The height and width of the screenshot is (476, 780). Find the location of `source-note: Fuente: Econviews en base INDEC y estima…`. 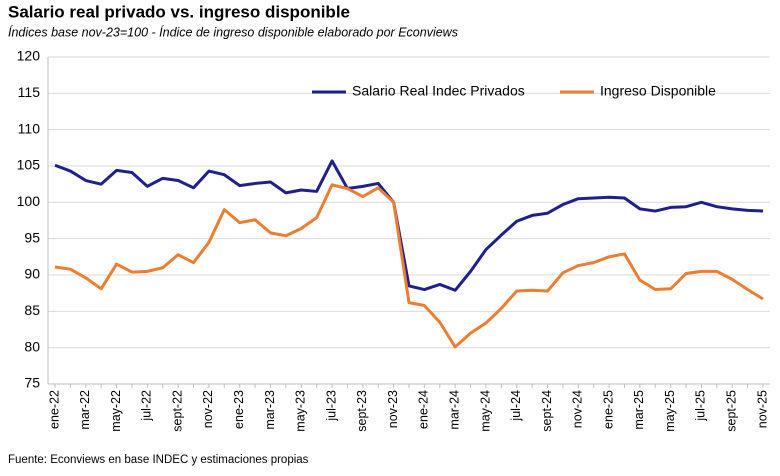

source-note: Fuente: Econviews en base INDEC y estima… is located at coordinates (158, 460).